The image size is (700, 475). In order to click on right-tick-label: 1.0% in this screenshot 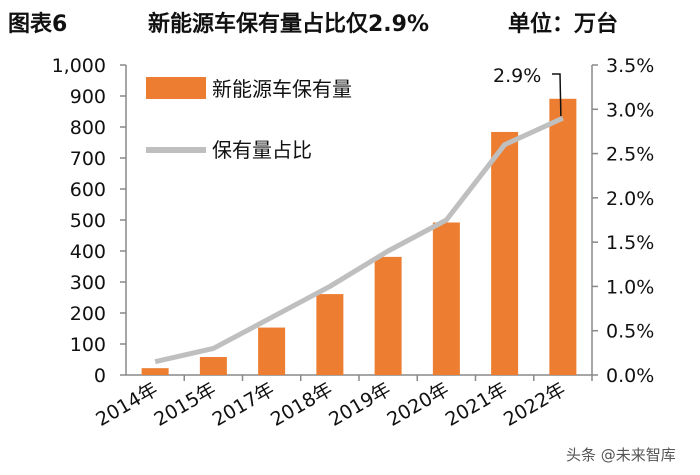, I will do `click(630, 287)`.